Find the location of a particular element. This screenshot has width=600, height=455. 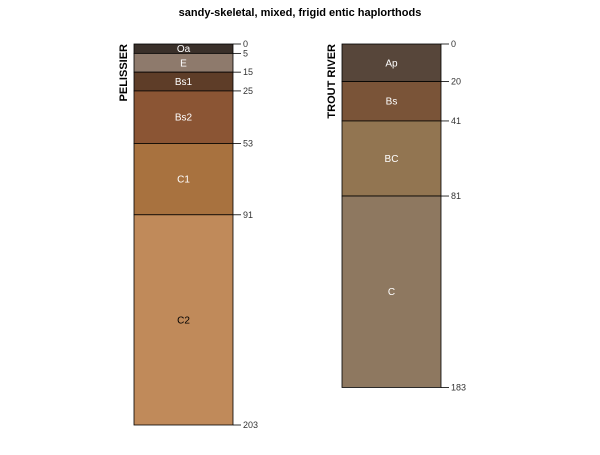

horizon-ap is located at coordinates (391, 62).